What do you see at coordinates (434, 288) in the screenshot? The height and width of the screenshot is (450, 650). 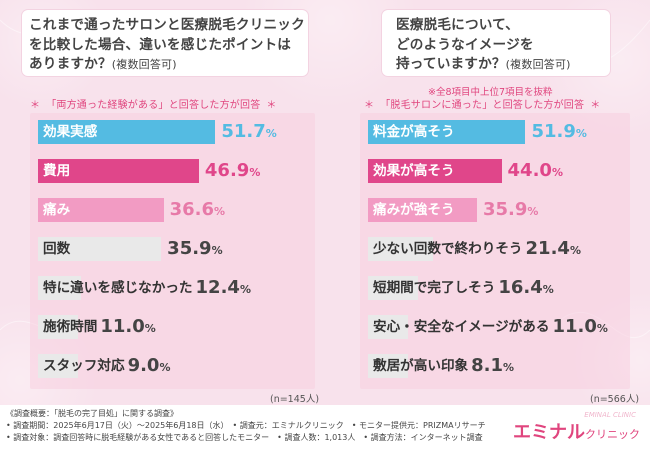 I see `bar-label: 短期間で完了しそう` at bounding box center [434, 288].